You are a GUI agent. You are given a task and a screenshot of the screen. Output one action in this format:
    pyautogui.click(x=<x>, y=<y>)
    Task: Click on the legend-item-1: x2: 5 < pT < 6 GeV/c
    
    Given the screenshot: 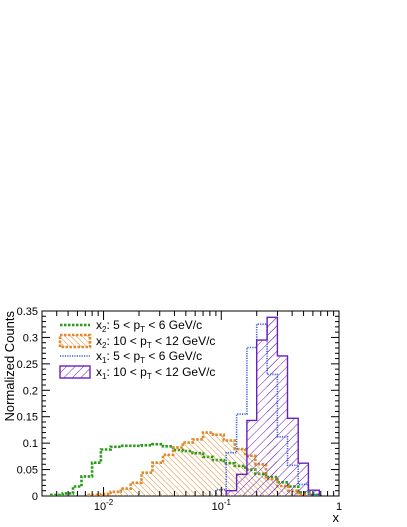 What is the action you would take?
    pyautogui.click(x=131, y=326)
    